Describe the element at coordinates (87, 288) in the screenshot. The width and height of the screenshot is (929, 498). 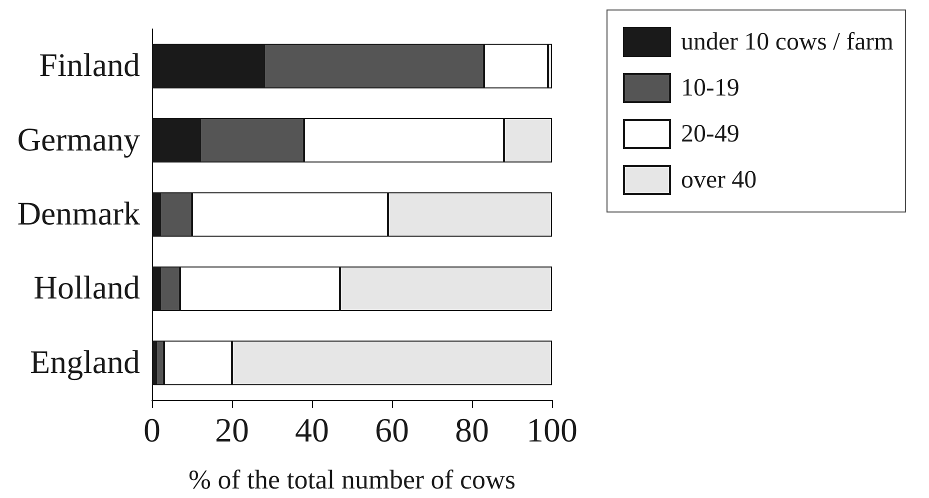
I see `y-tick-label: Holland` at that location.